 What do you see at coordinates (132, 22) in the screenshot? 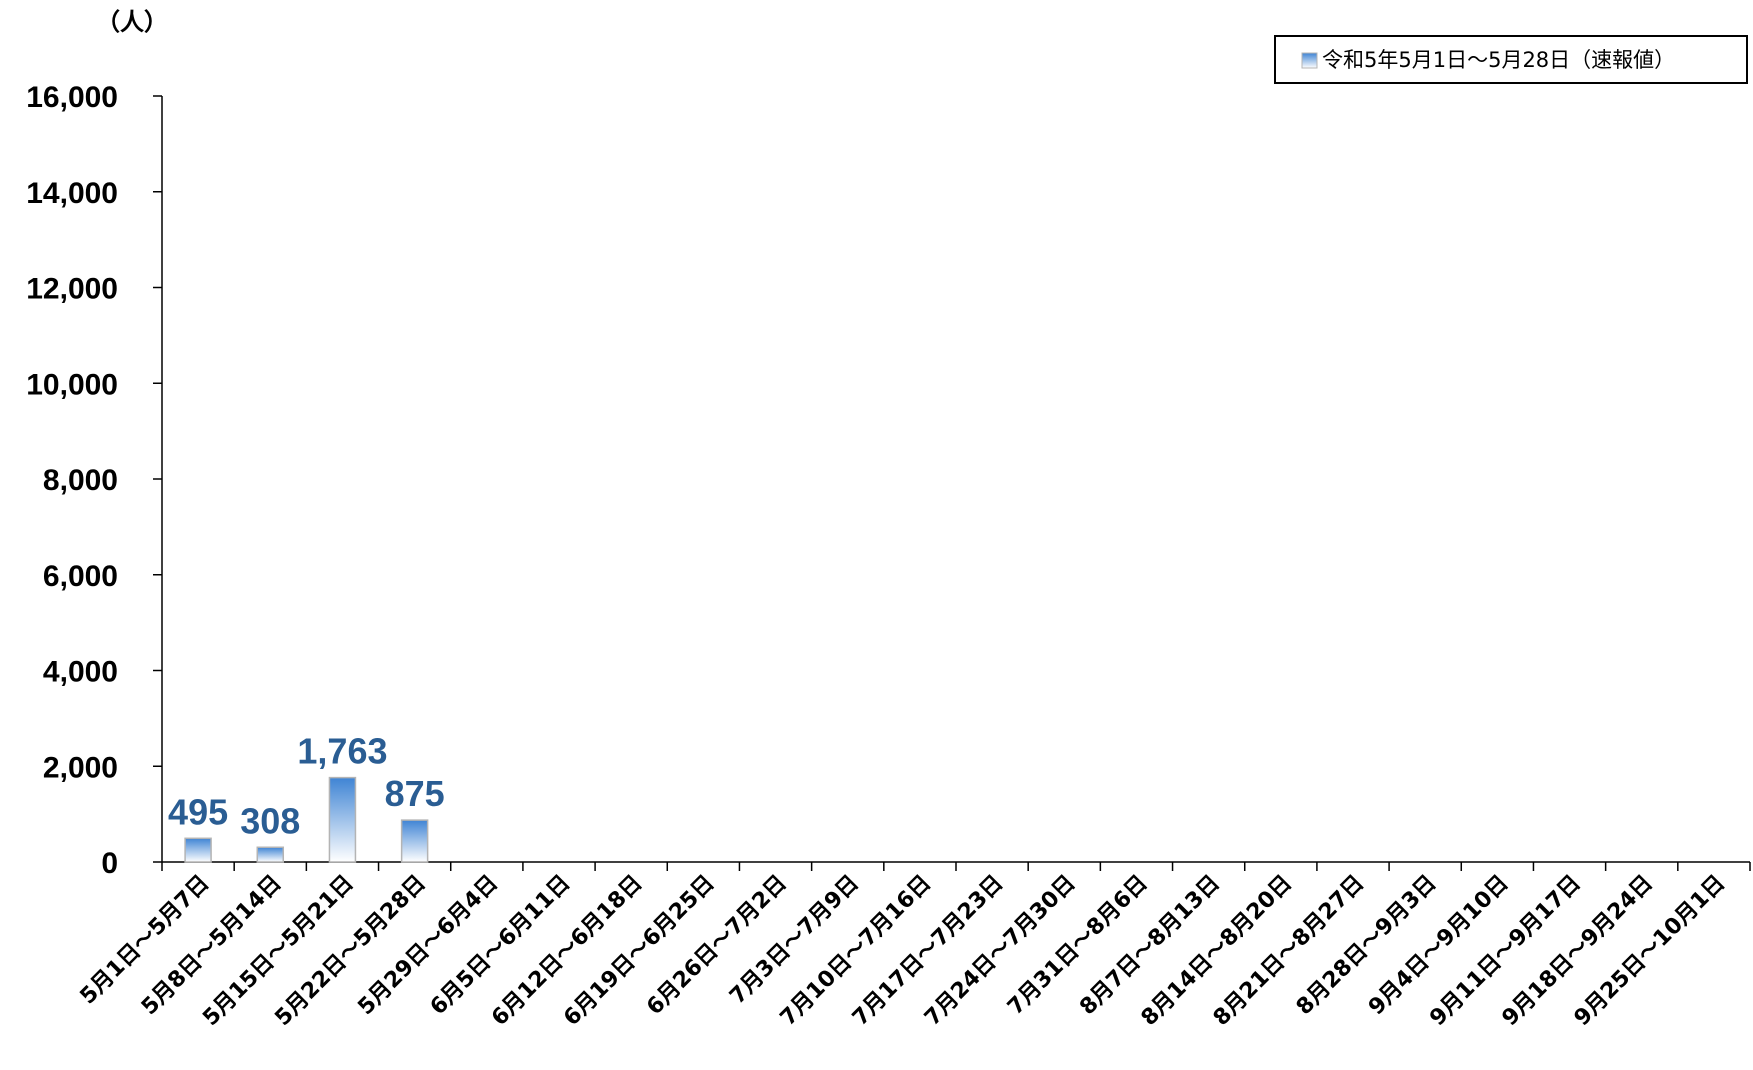
I see `y-unit-label: （人）` at bounding box center [132, 22].